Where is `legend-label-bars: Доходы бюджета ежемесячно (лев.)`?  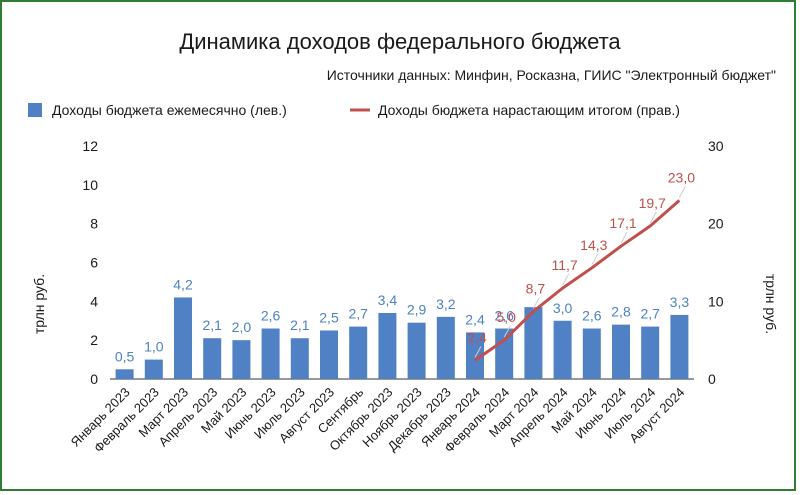
legend-label-bars: Доходы бюджета ежемесячно (лев.) is located at coordinates (169, 110).